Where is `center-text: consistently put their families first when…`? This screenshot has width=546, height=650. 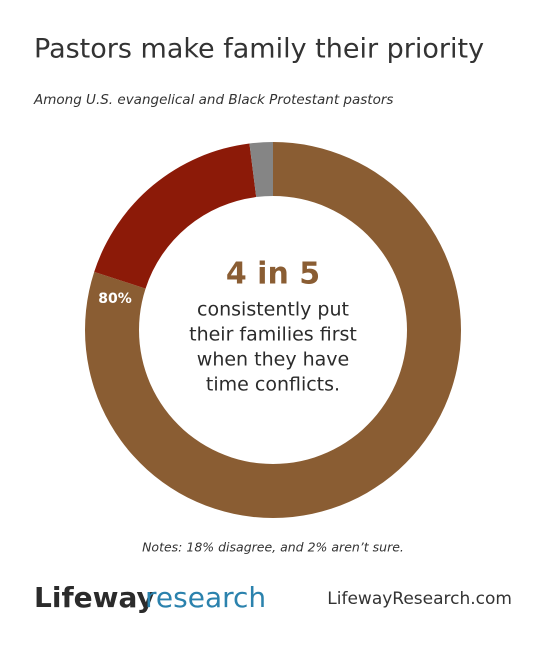
center-text: consistently put their families first when… is located at coordinates (273, 347).